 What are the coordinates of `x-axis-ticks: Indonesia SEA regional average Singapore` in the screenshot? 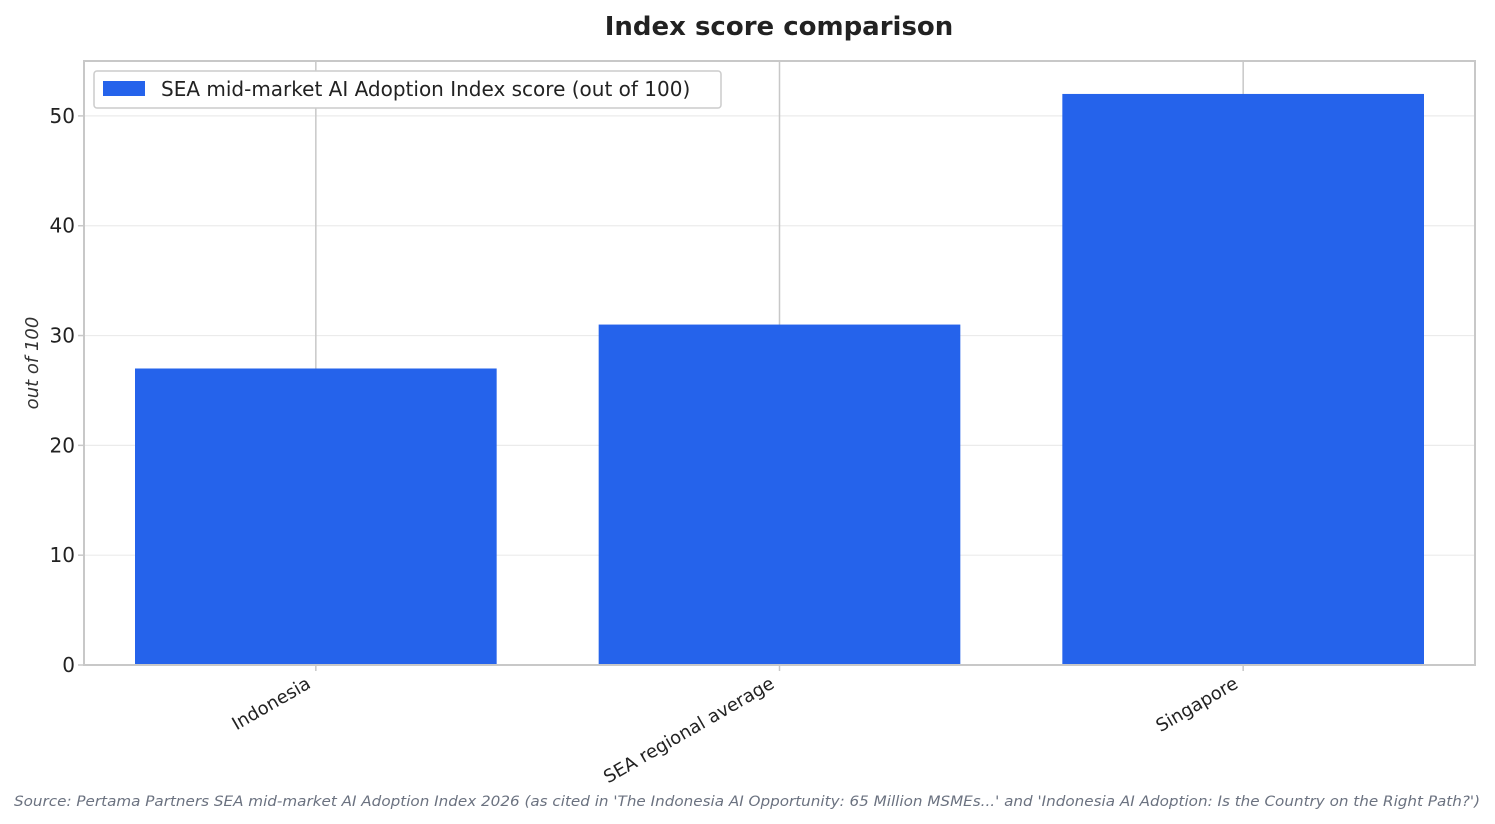 It's located at (736, 726).